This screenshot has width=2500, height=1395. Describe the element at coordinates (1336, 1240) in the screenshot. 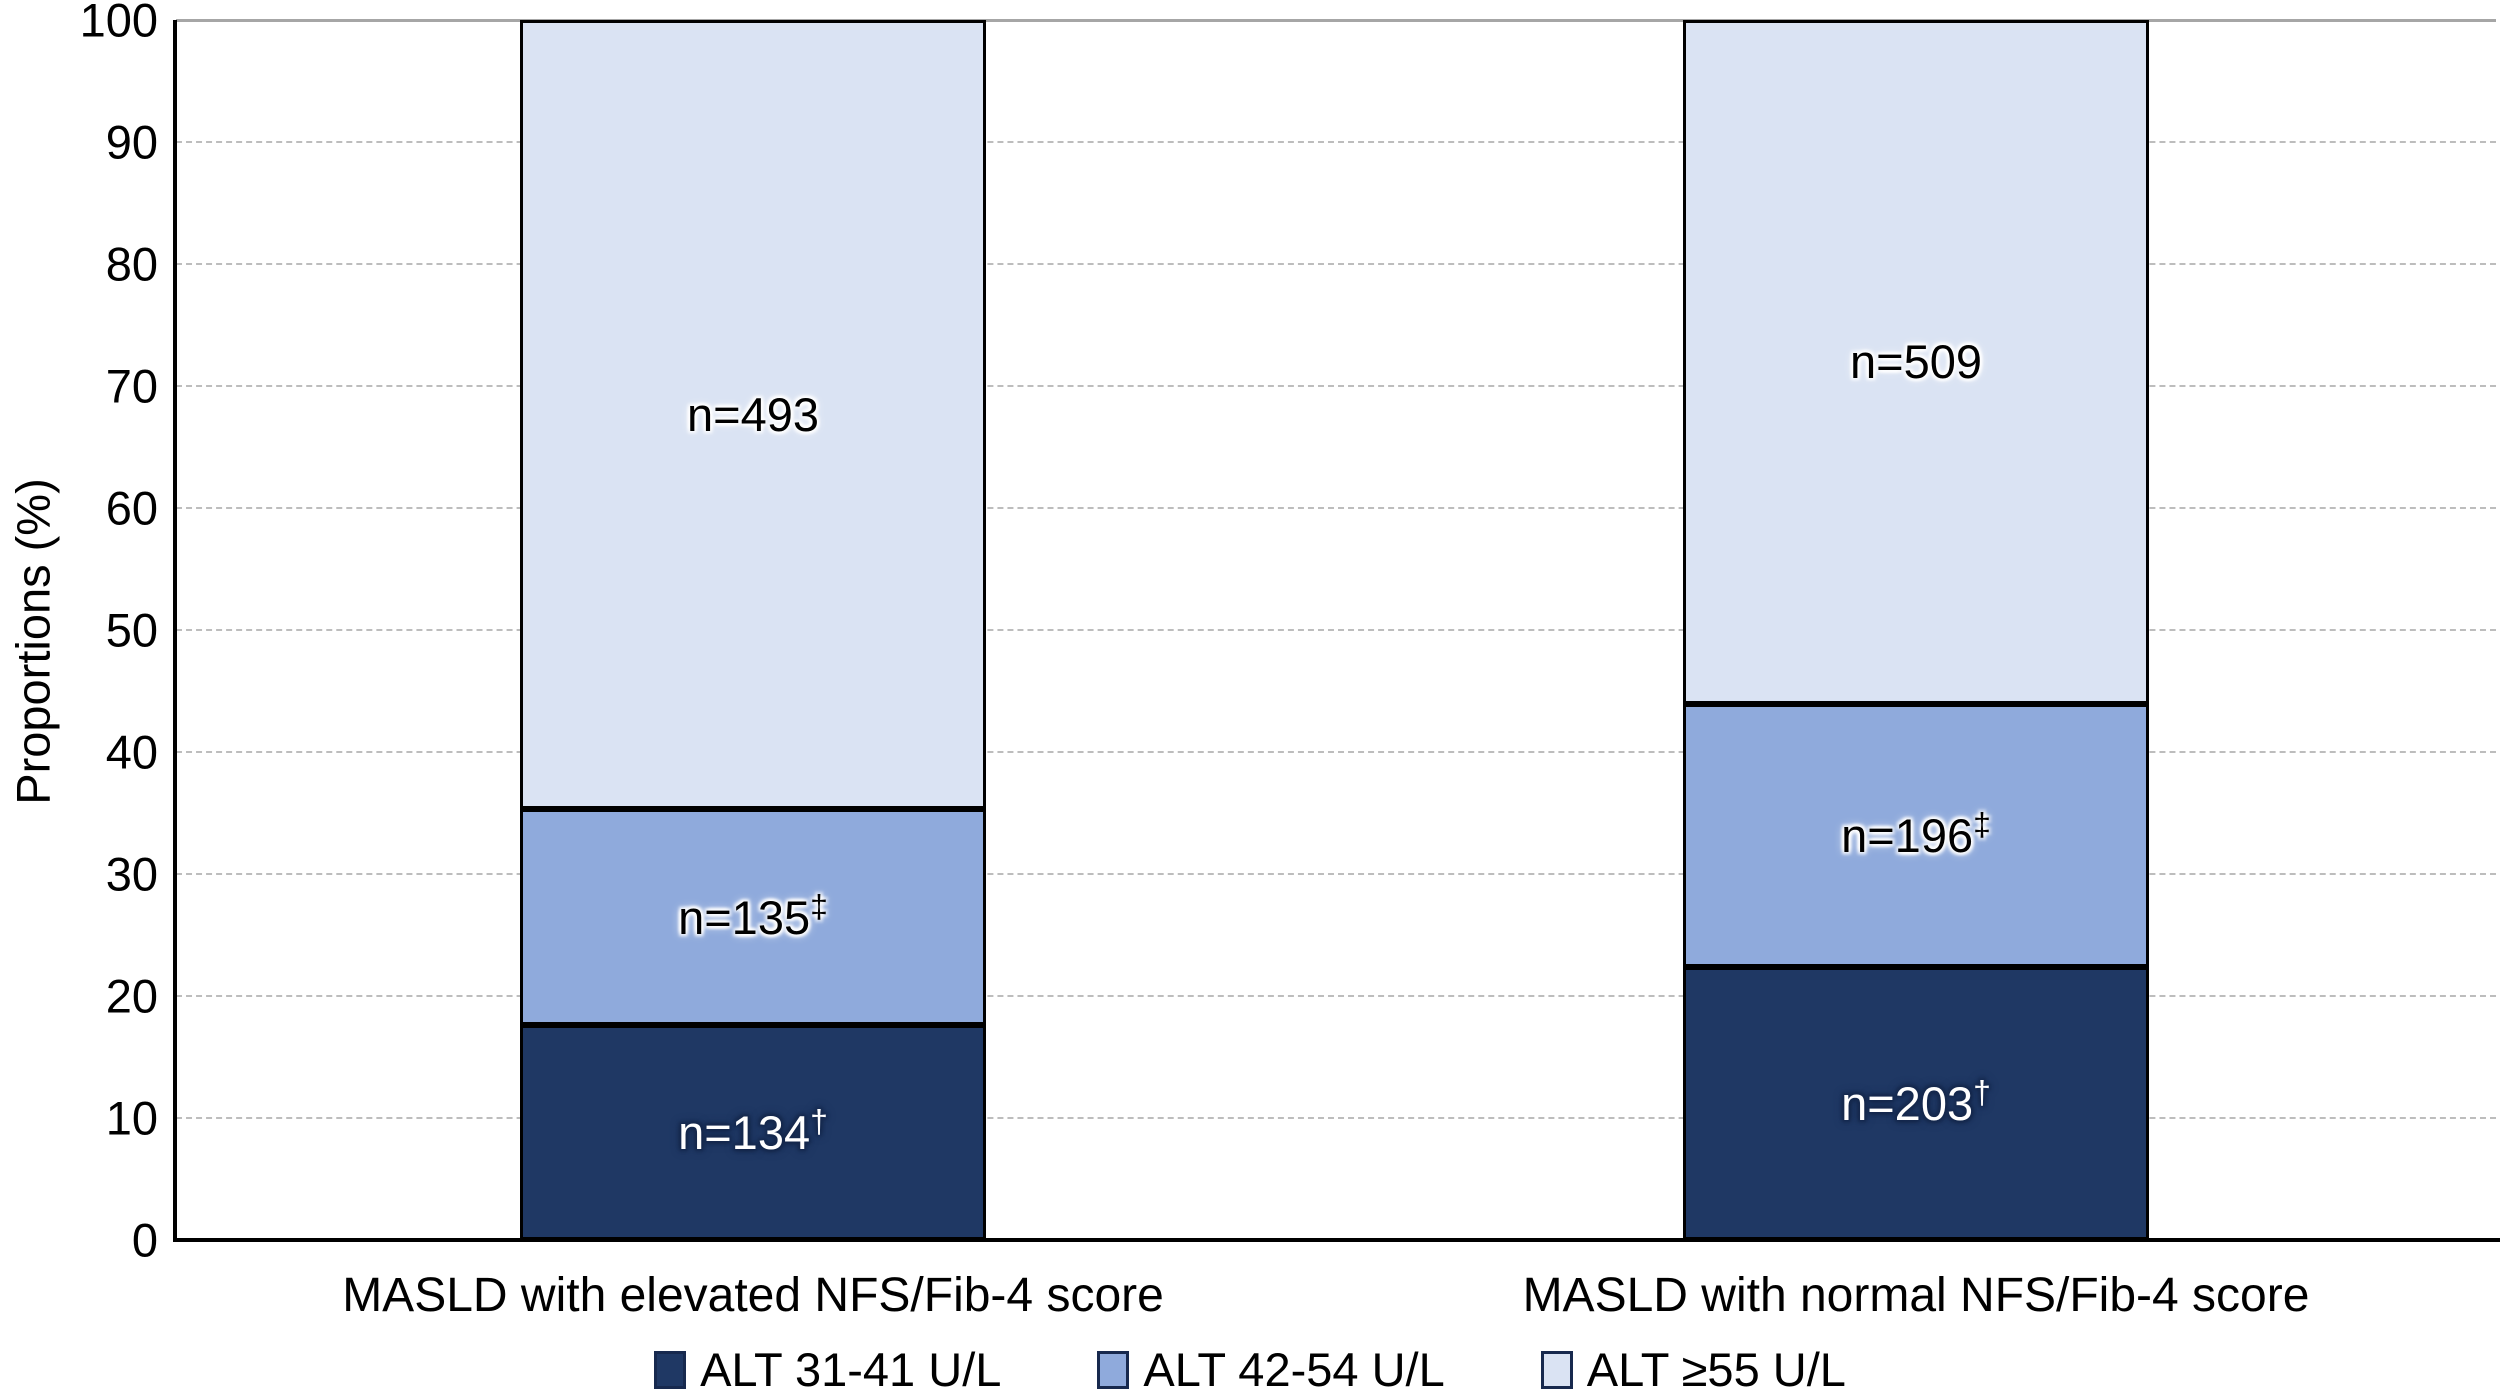

I see `x-axis-line` at that location.